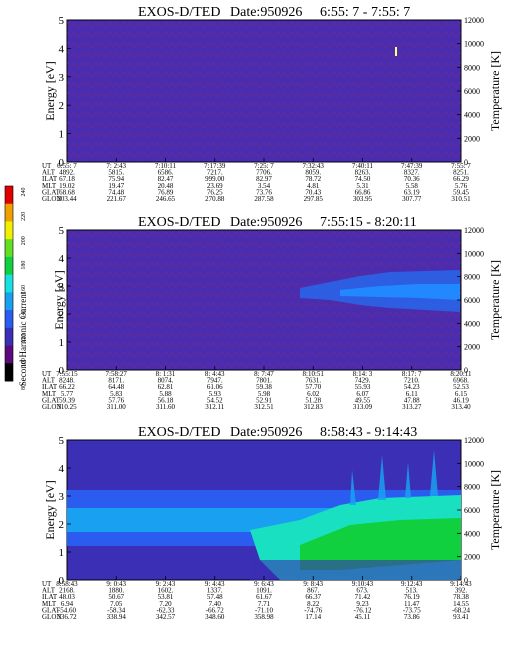  Describe the element at coordinates (62, 343) in the screenshot. I see `y-tick-label: 1` at that location.